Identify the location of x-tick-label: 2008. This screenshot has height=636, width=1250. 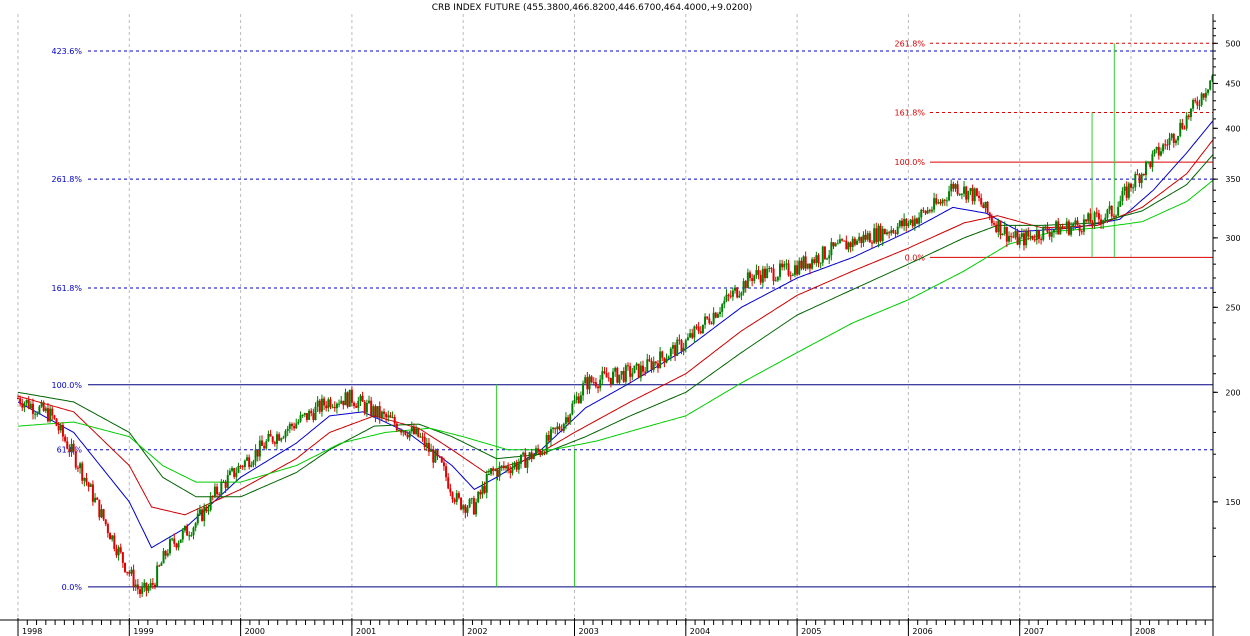
(1145, 631).